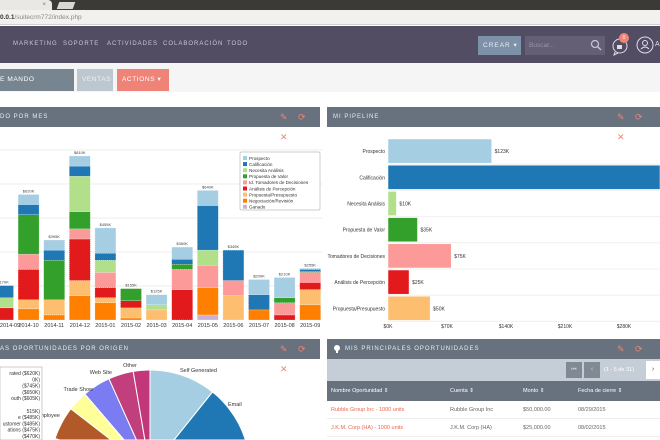 This screenshot has width=660, height=440. What do you see at coordinates (25, 399) in the screenshot?
I see `legend-label: outh ($605K)` at bounding box center [25, 399].